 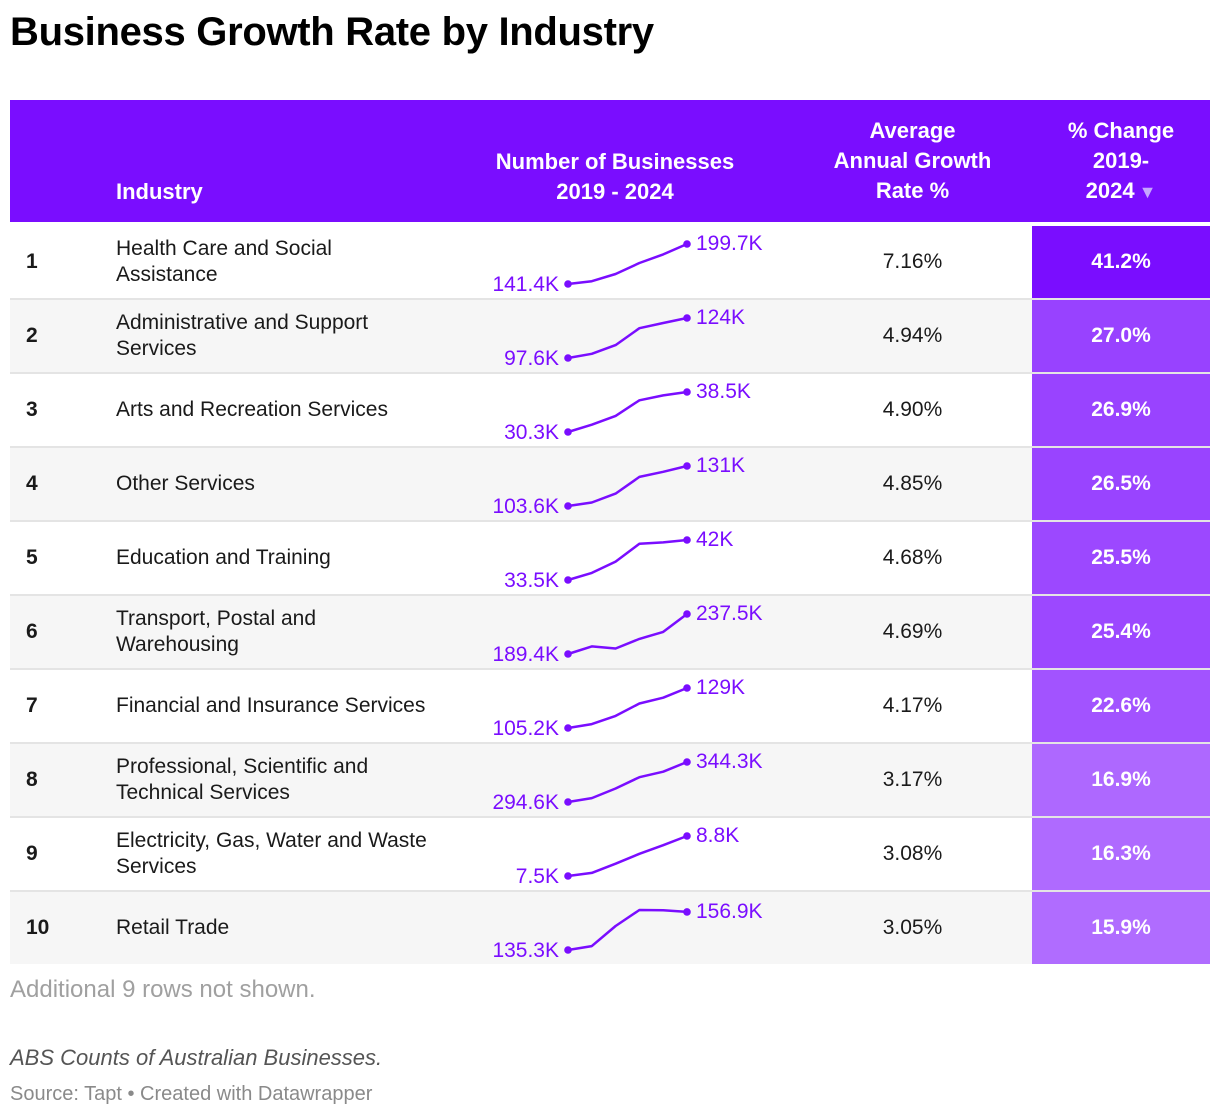 What do you see at coordinates (32, 261) in the screenshot?
I see `row-rank: 1` at bounding box center [32, 261].